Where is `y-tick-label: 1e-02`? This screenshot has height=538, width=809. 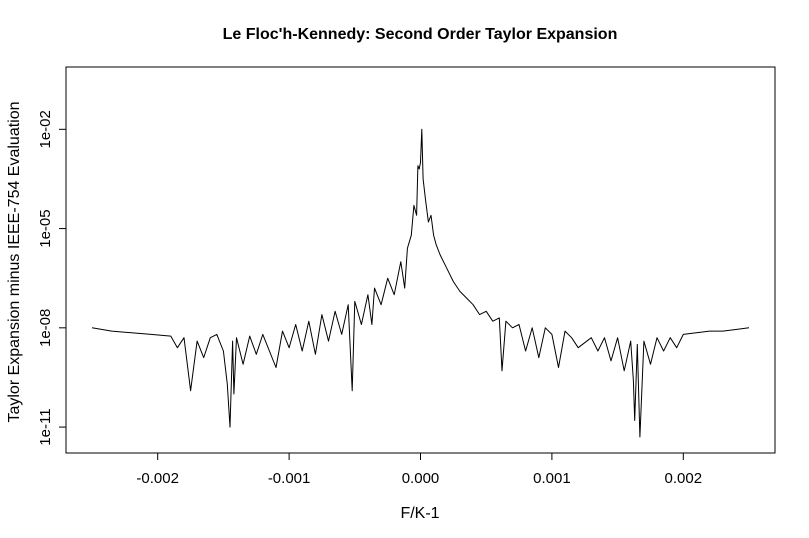
y-tick-label: 1e-02 is located at coordinates (45, 129).